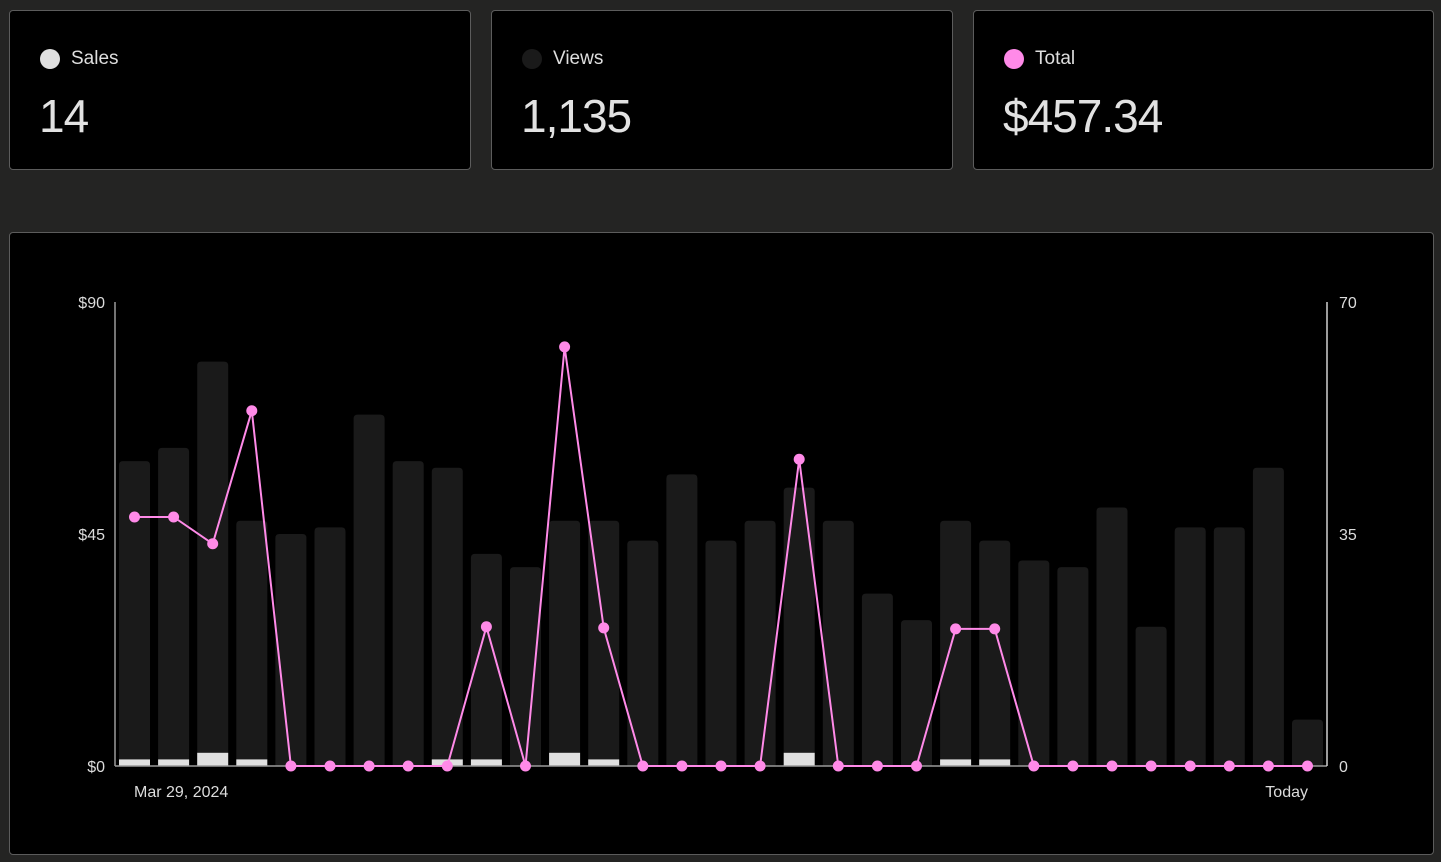 The height and width of the screenshot is (862, 1441). I want to click on sales-bars, so click(565, 759).